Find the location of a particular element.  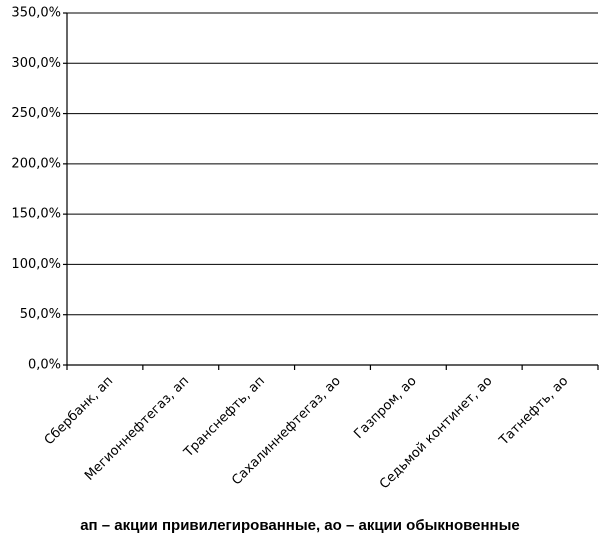

x-tick-label: Транснефть, ап is located at coordinates (224, 417).